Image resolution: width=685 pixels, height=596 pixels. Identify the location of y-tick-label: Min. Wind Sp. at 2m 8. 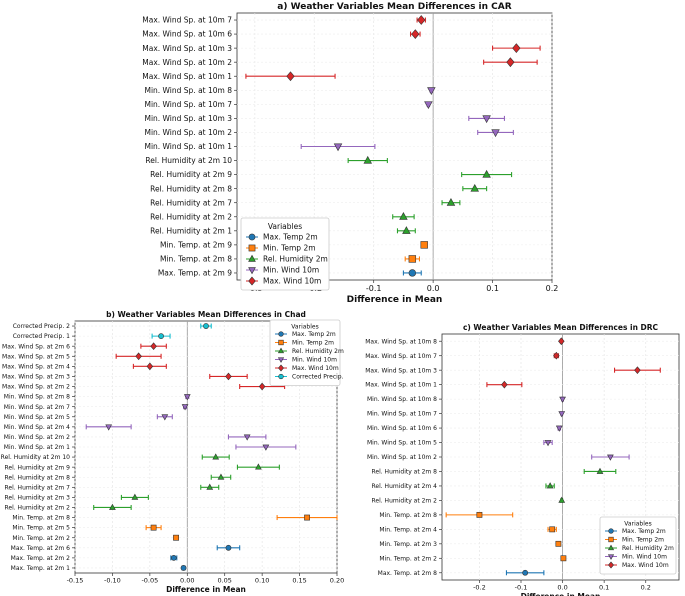
(37, 397).